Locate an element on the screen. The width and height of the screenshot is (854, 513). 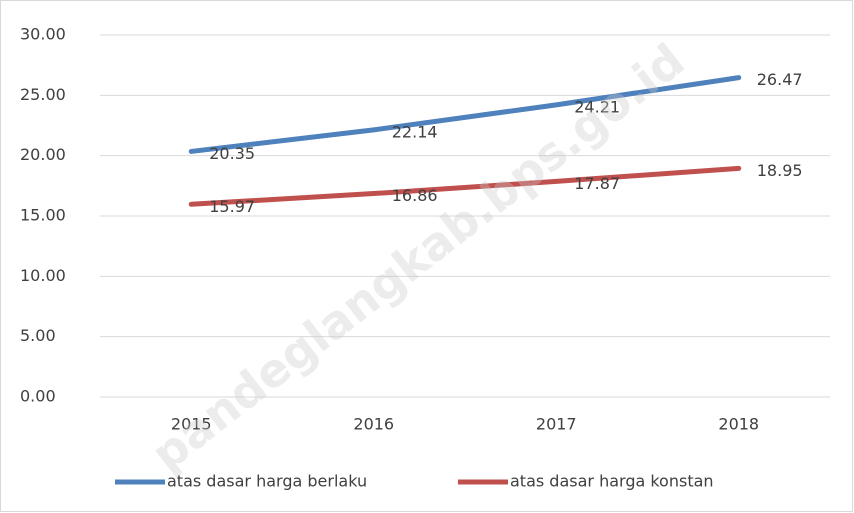
data-label: 15.97 is located at coordinates (232, 206).